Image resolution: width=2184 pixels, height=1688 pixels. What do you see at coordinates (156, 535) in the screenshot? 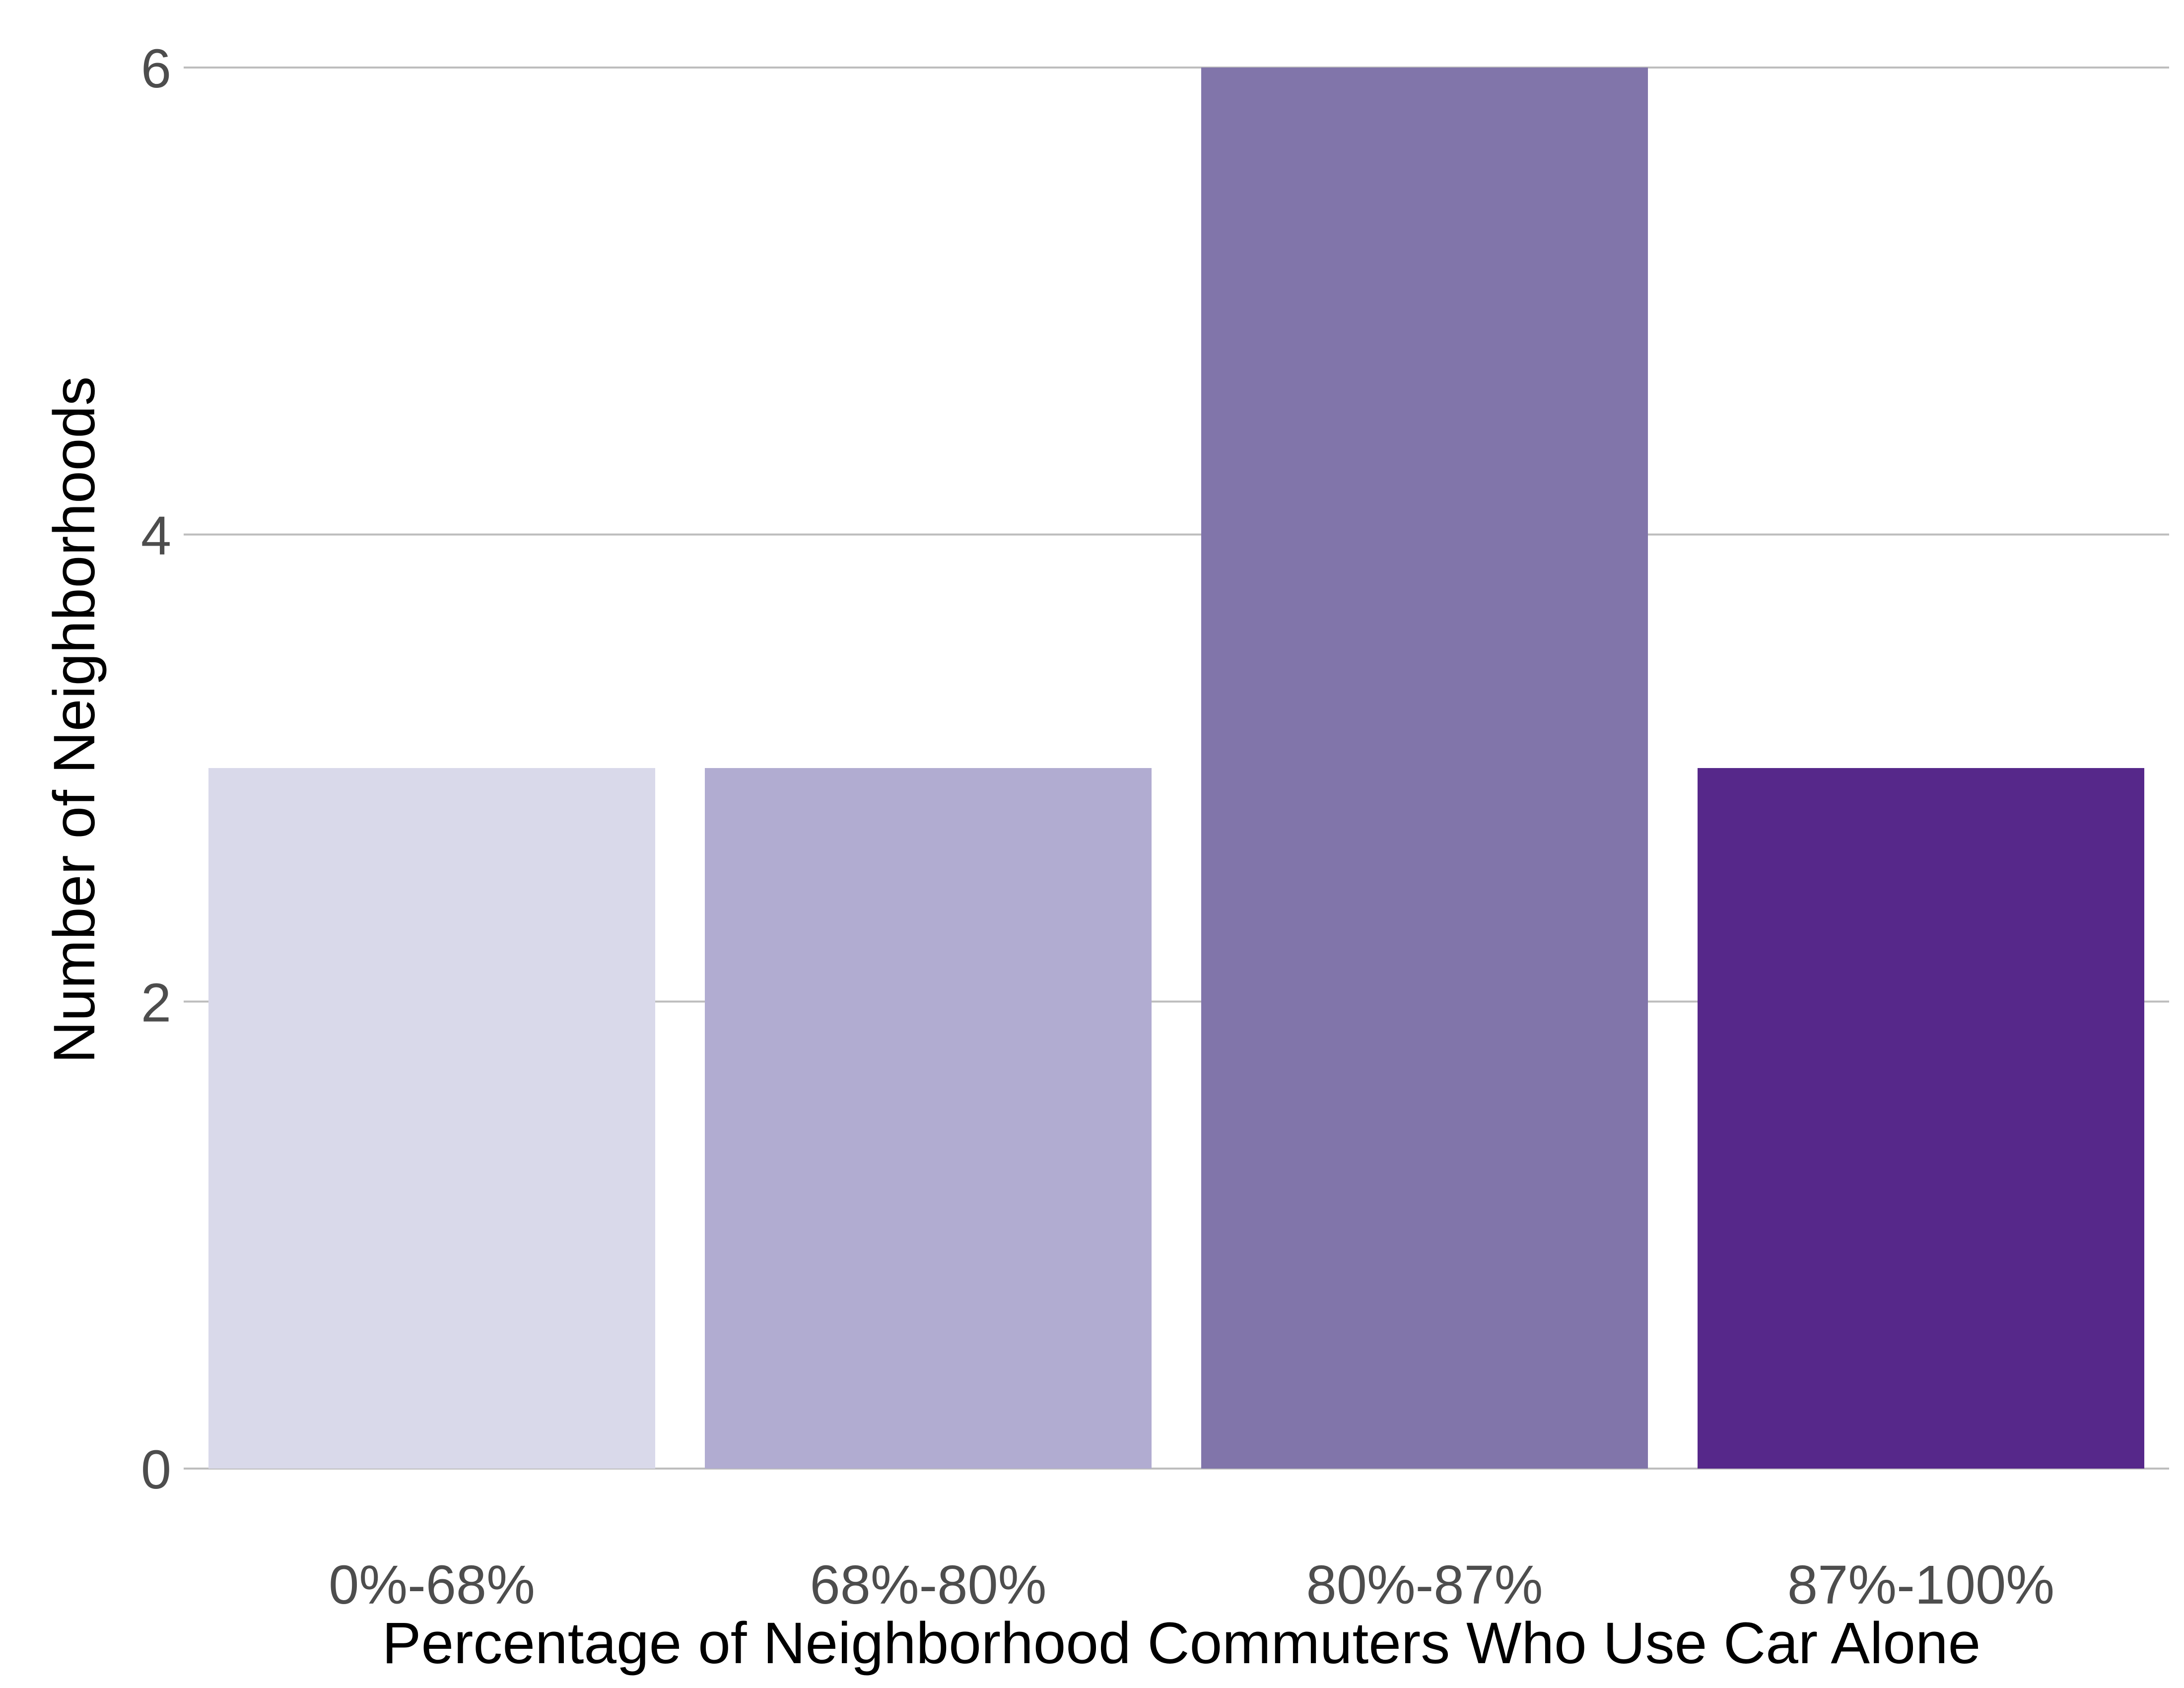
I see `y-tick-label: 4` at bounding box center [156, 535].